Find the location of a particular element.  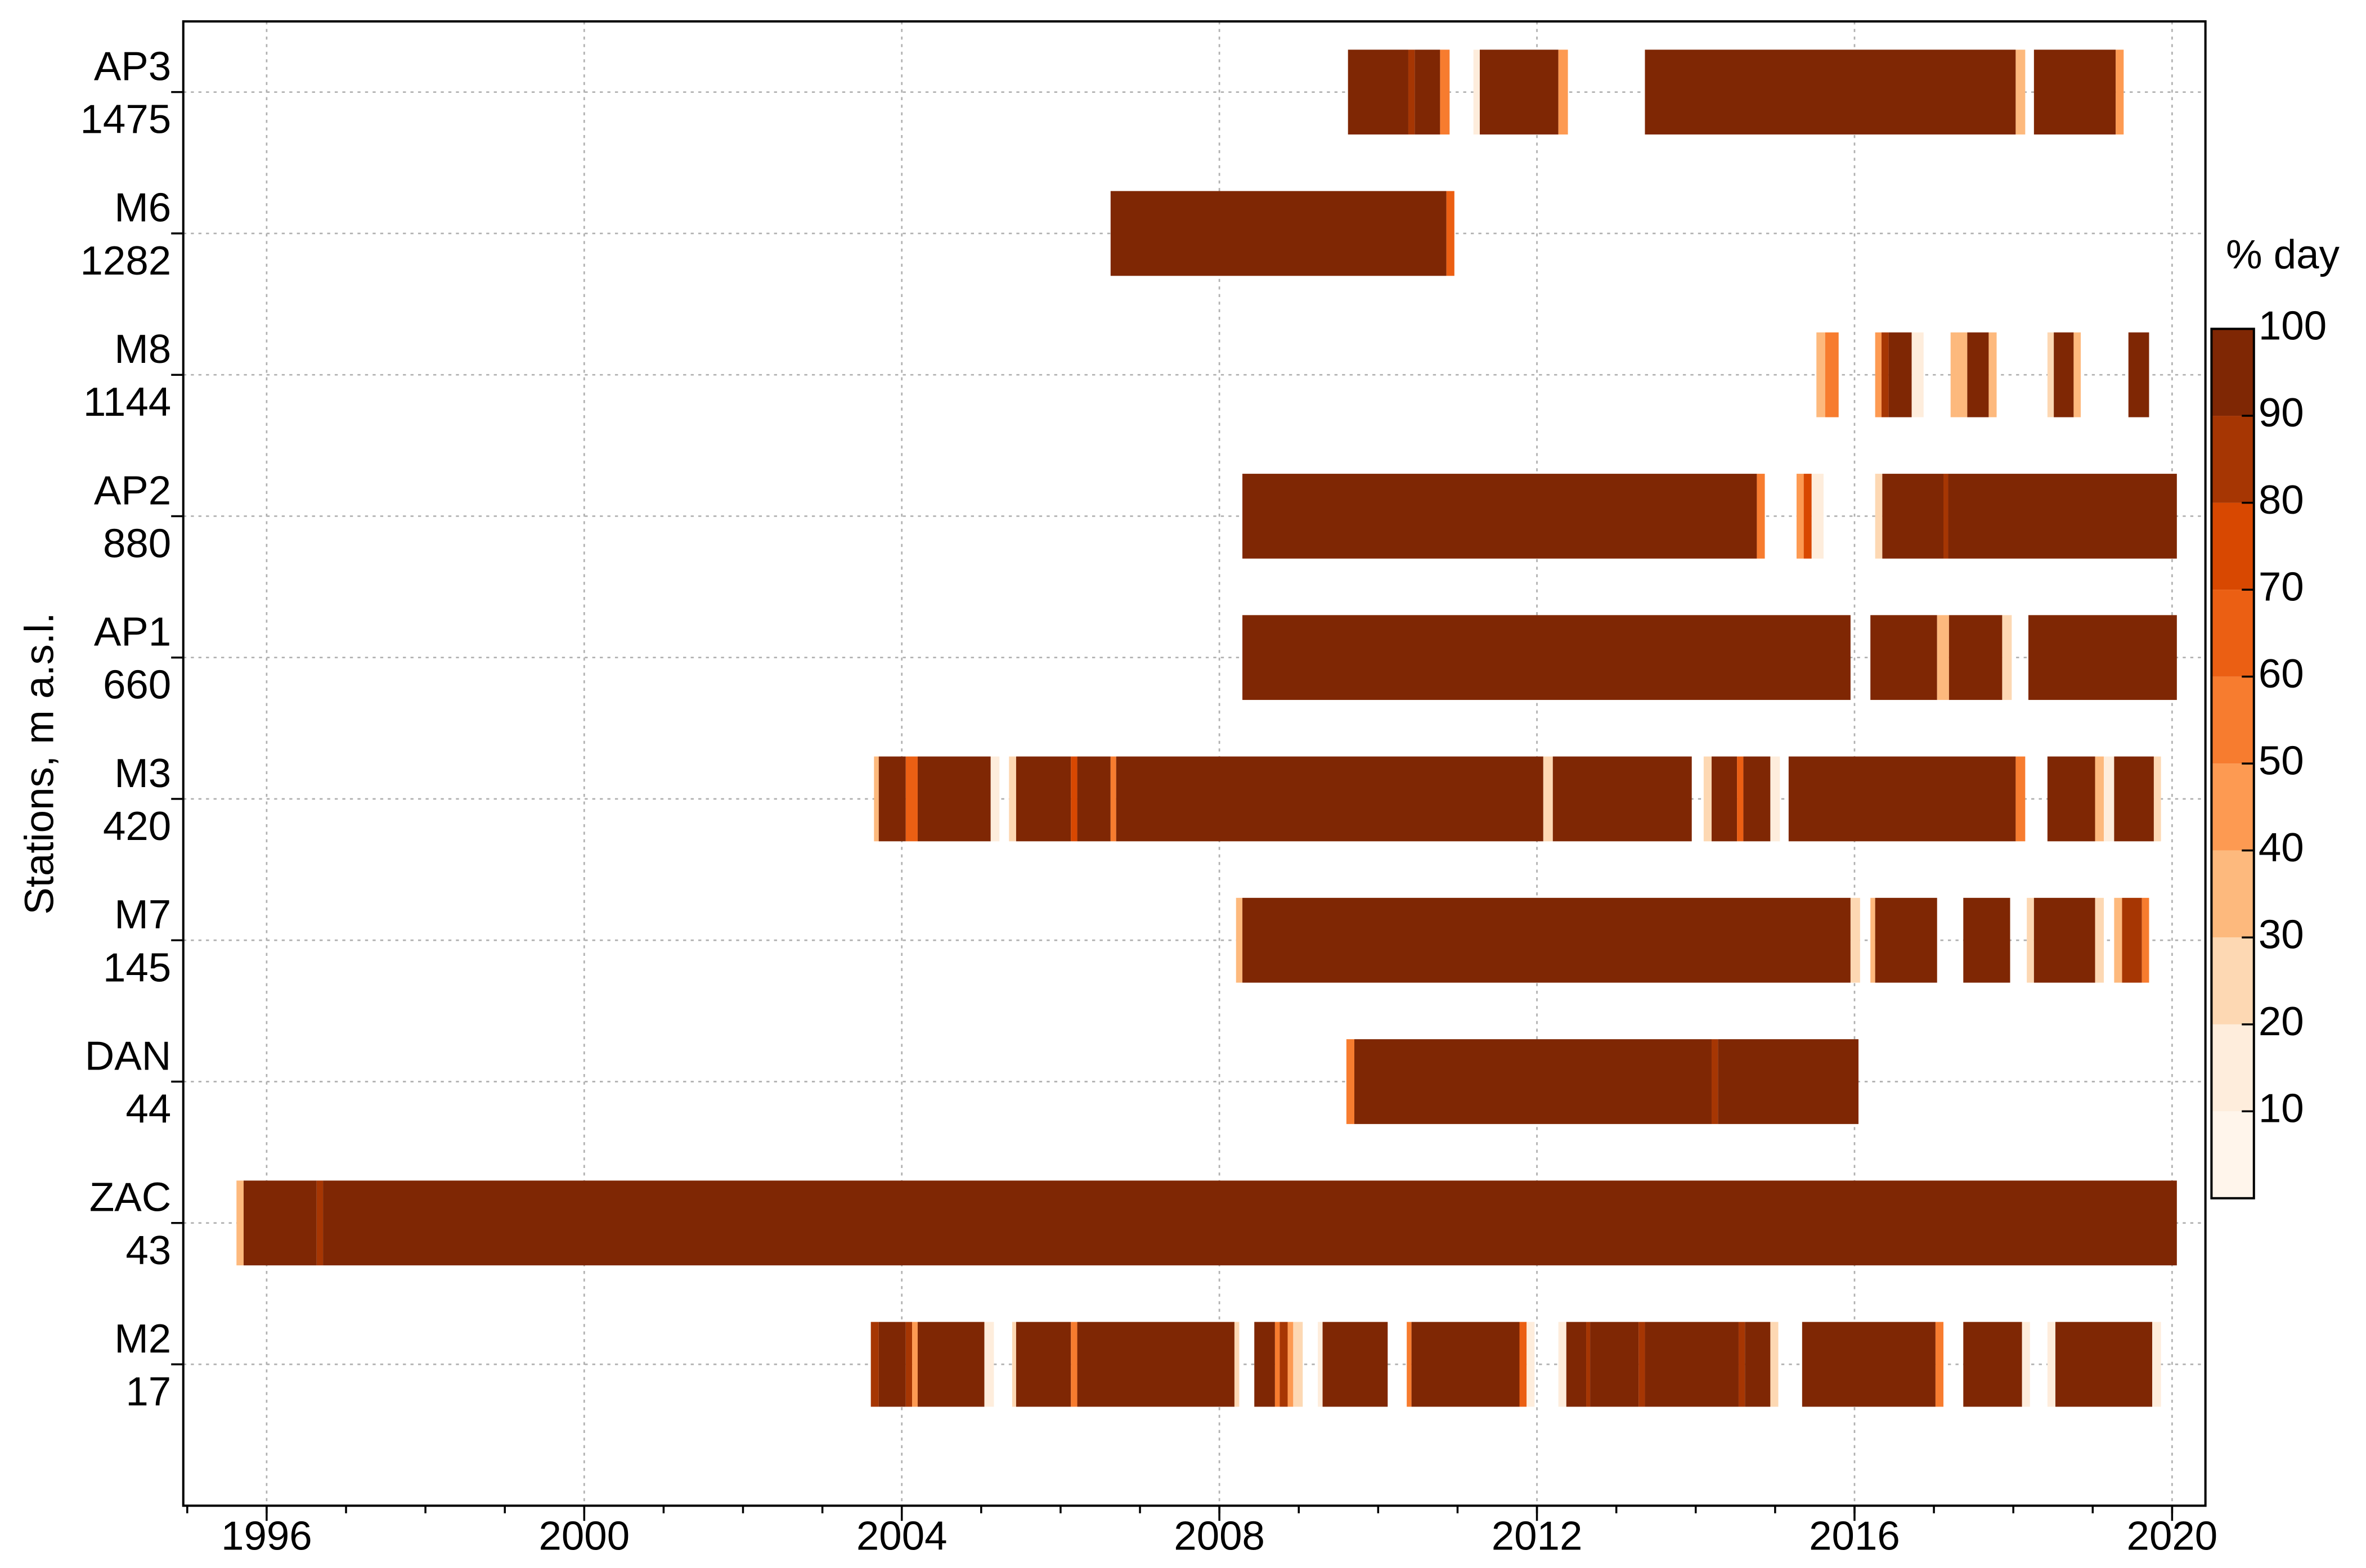

station-elevation: 420 is located at coordinates (137, 826).